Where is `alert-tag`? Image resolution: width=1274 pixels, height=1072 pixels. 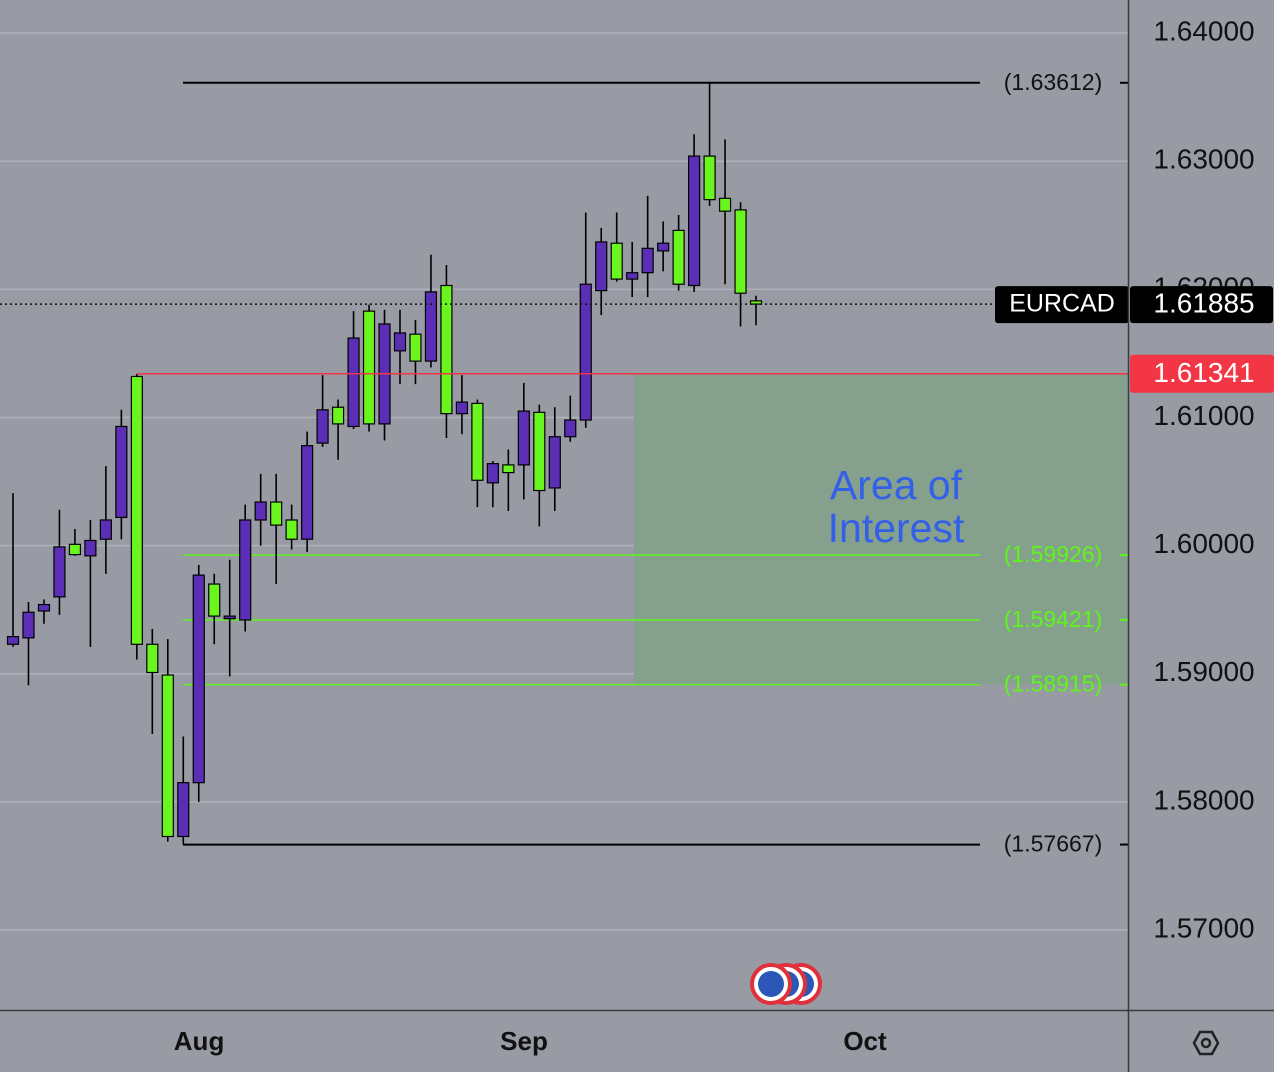
alert-tag is located at coordinates (1202, 373).